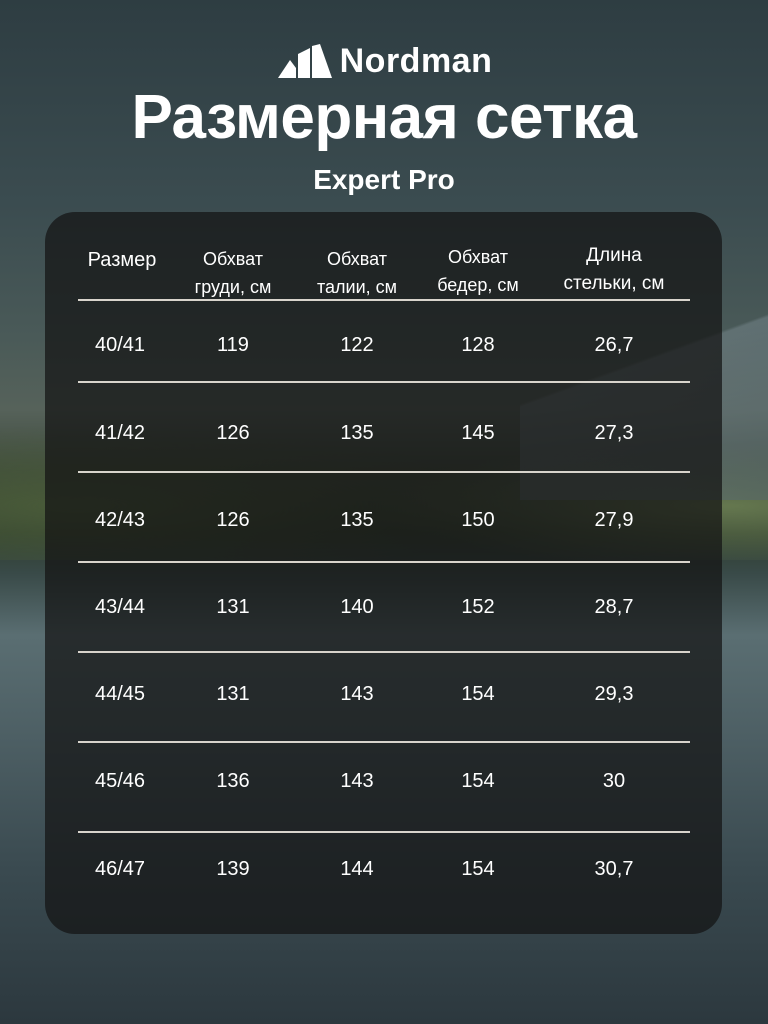  Describe the element at coordinates (478, 345) in the screenshot. I see `table-cell: 128` at that location.